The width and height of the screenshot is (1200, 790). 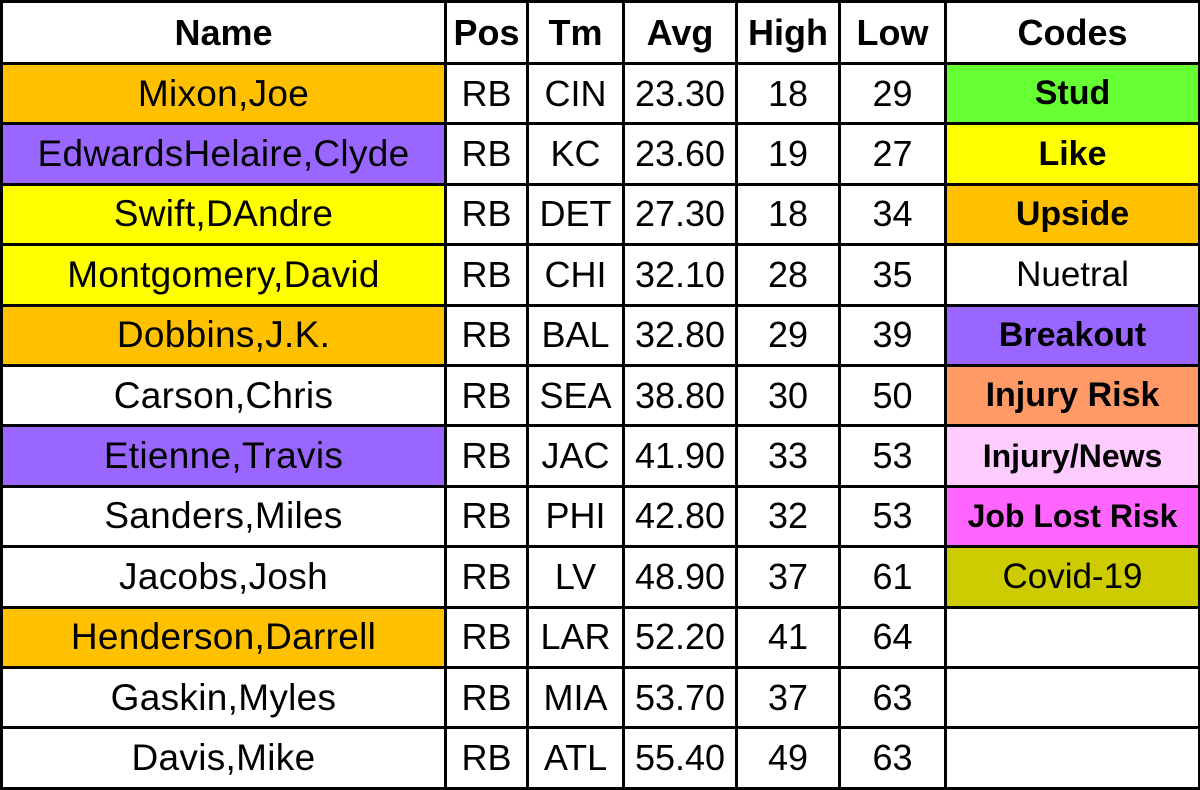 What do you see at coordinates (788, 516) in the screenshot?
I see `high-cell: 32` at bounding box center [788, 516].